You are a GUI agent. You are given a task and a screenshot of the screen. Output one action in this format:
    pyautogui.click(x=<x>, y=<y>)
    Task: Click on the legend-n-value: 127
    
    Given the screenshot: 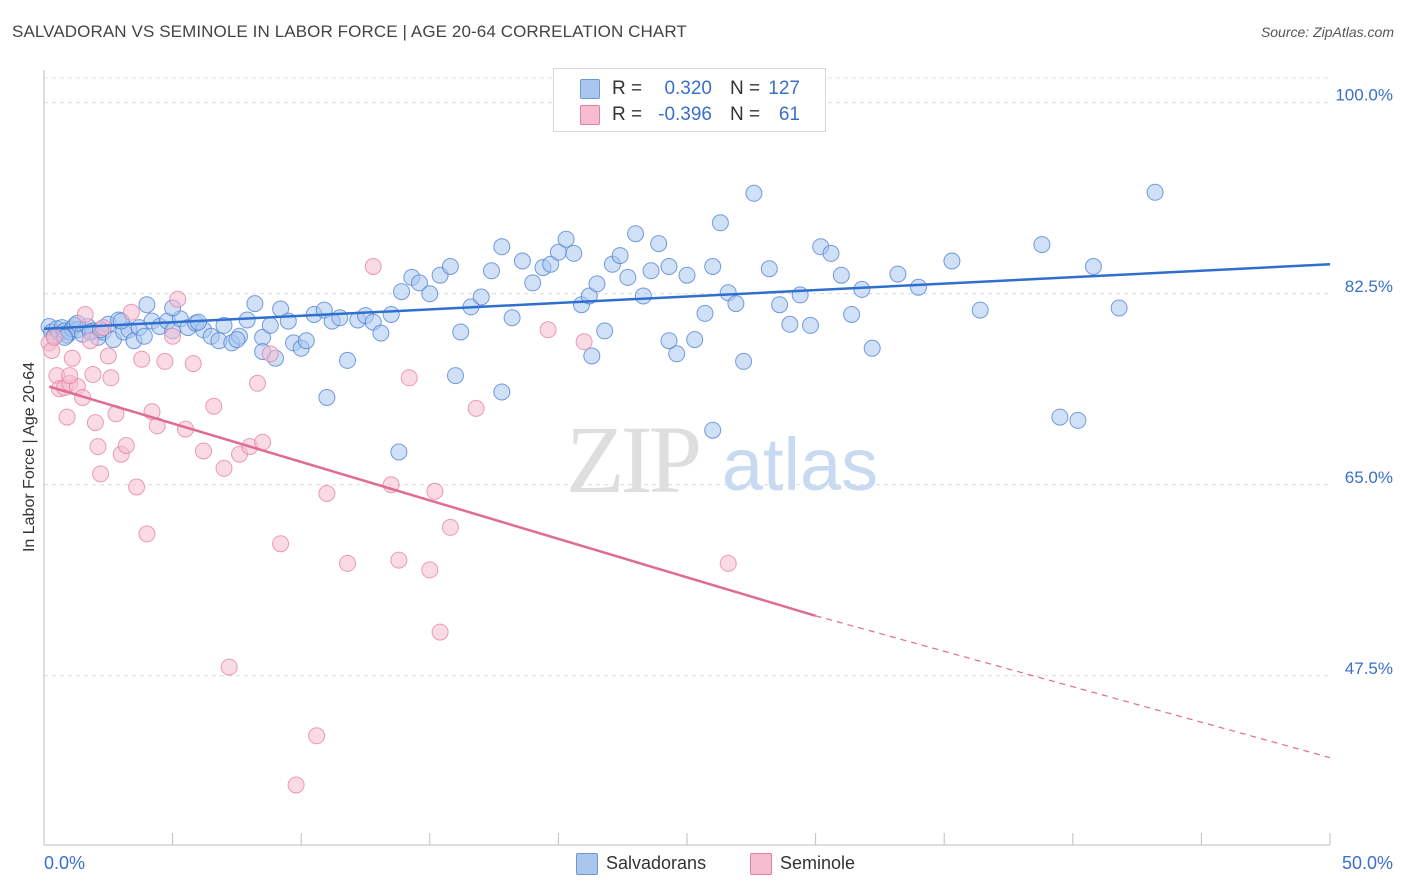 What is the action you would take?
    pyautogui.click(x=784, y=88)
    